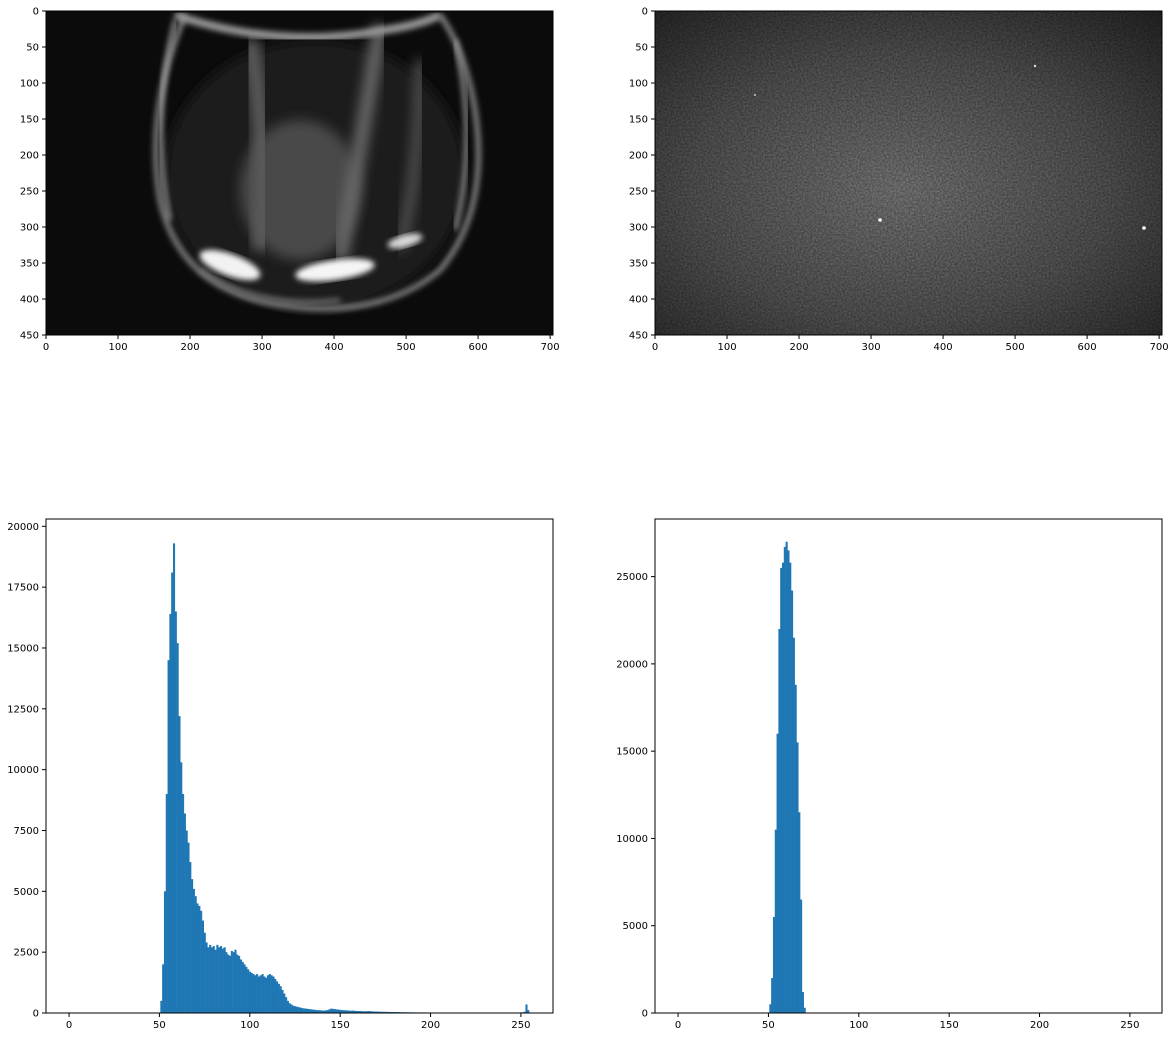  Describe the element at coordinates (1015, 347) in the screenshot. I see `x-tick-label: 500` at that location.